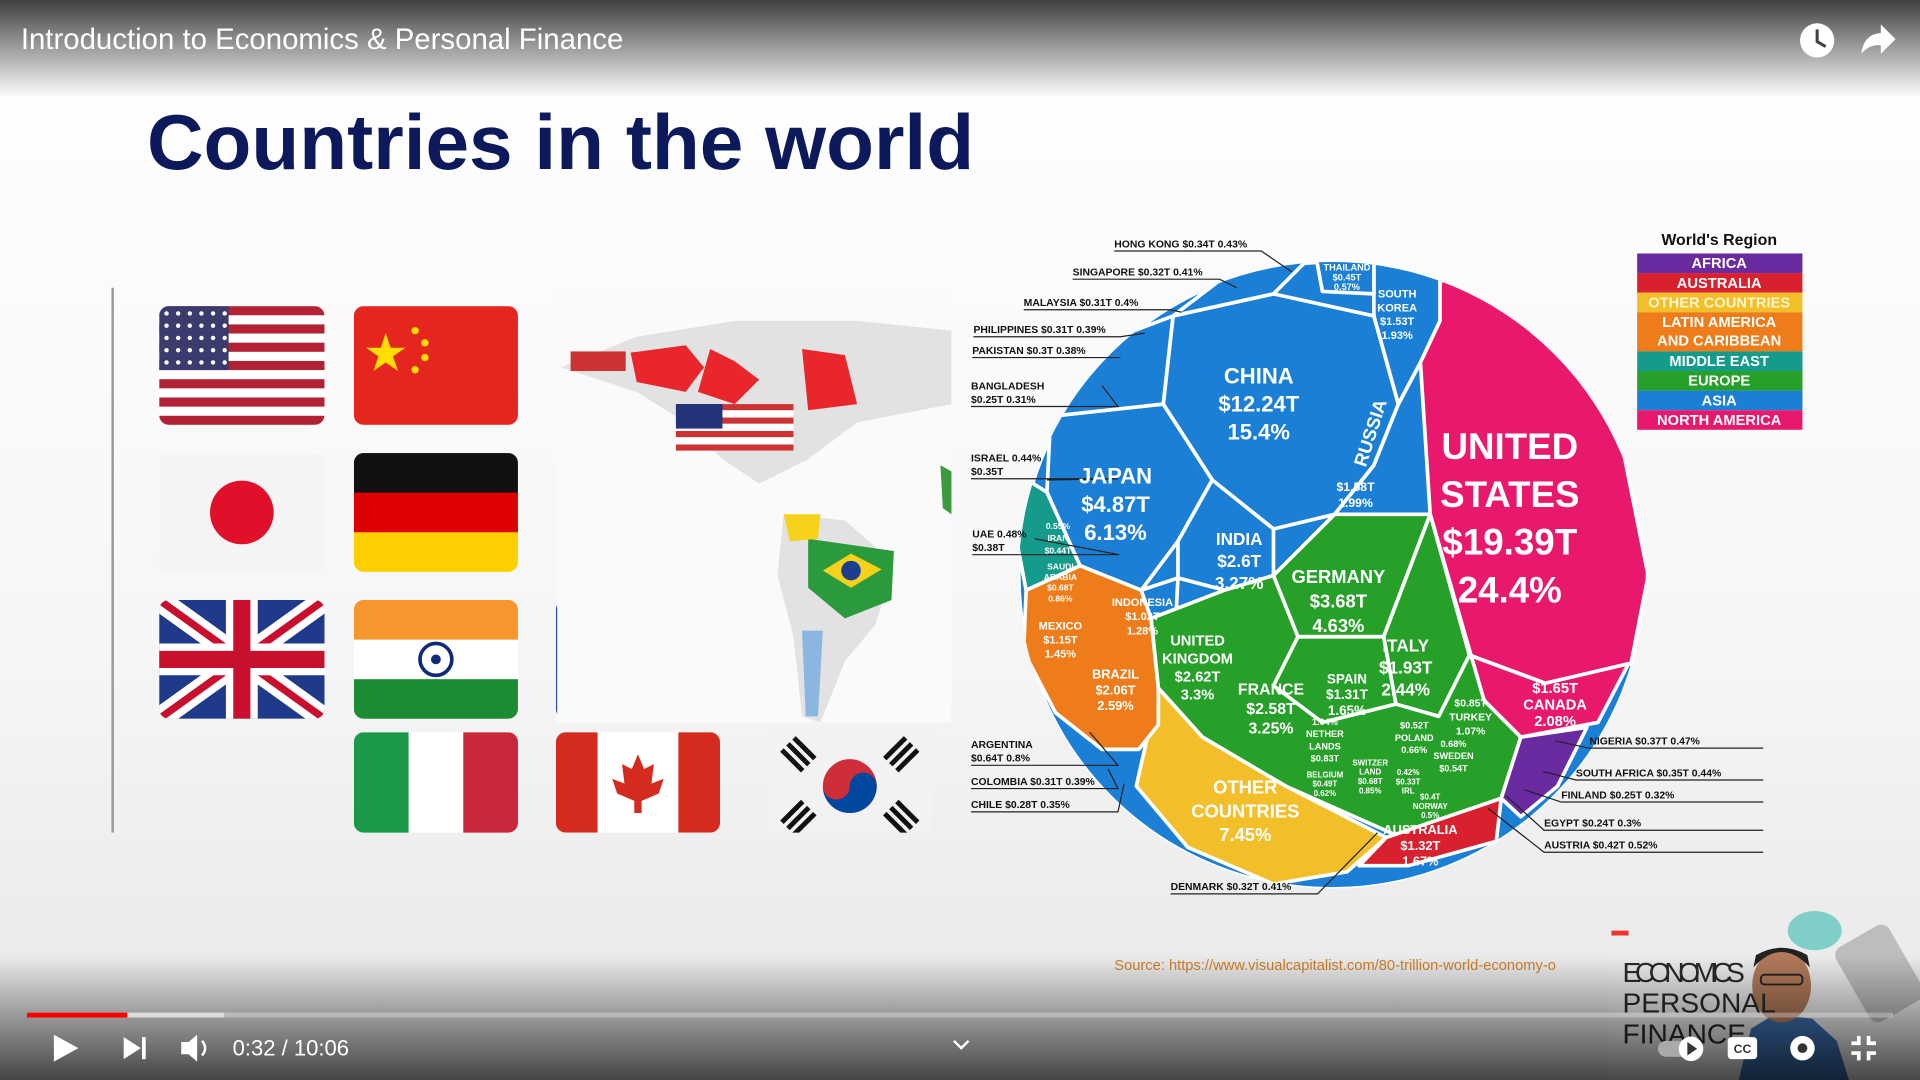 The width and height of the screenshot is (1920, 1080). I want to click on legend-label: NORTH AMERICA, so click(1719, 421).